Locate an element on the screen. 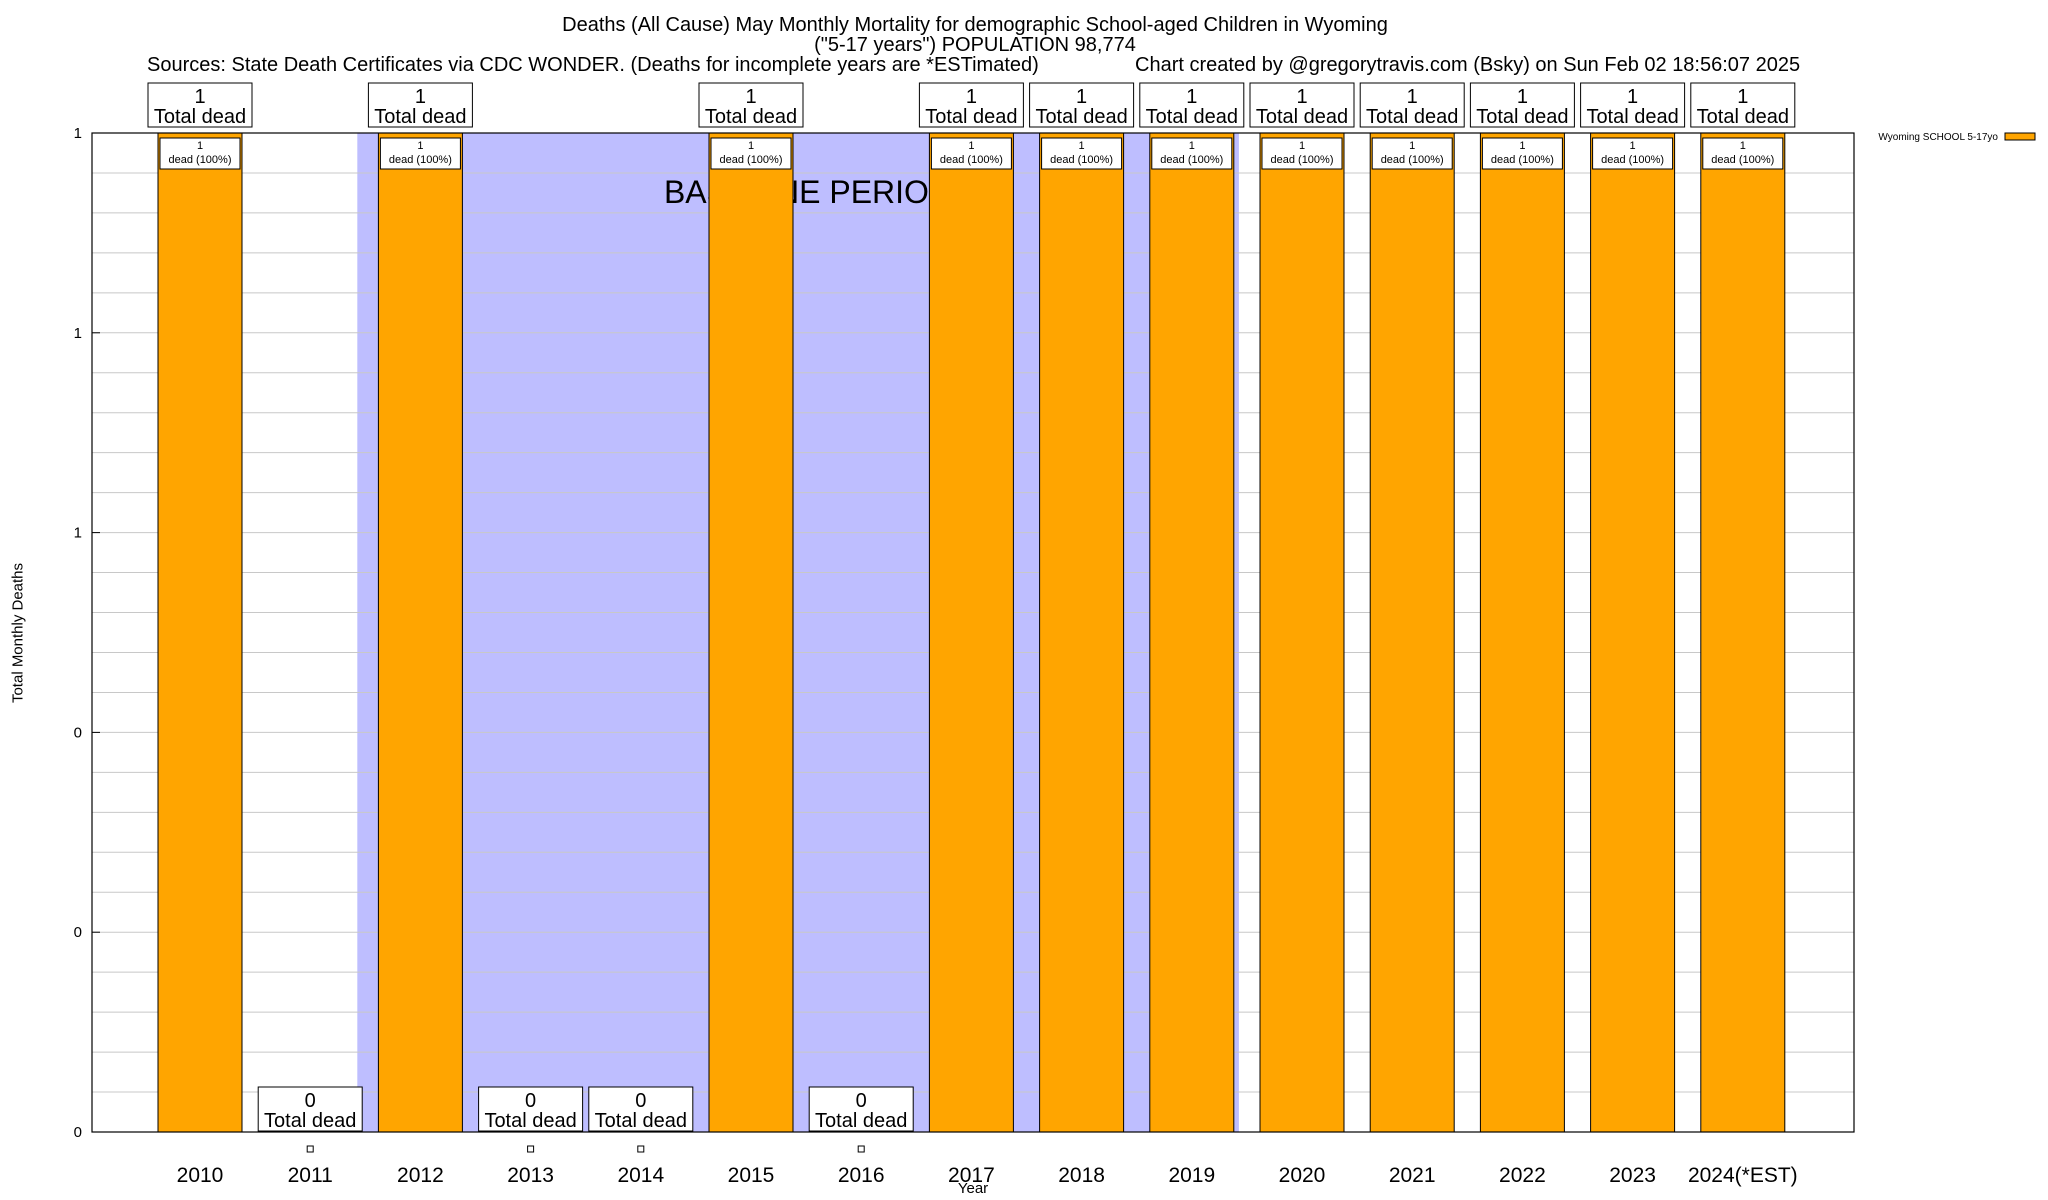 The width and height of the screenshot is (2048, 1200). total-label-2021: Total dead is located at coordinates (1412, 117).